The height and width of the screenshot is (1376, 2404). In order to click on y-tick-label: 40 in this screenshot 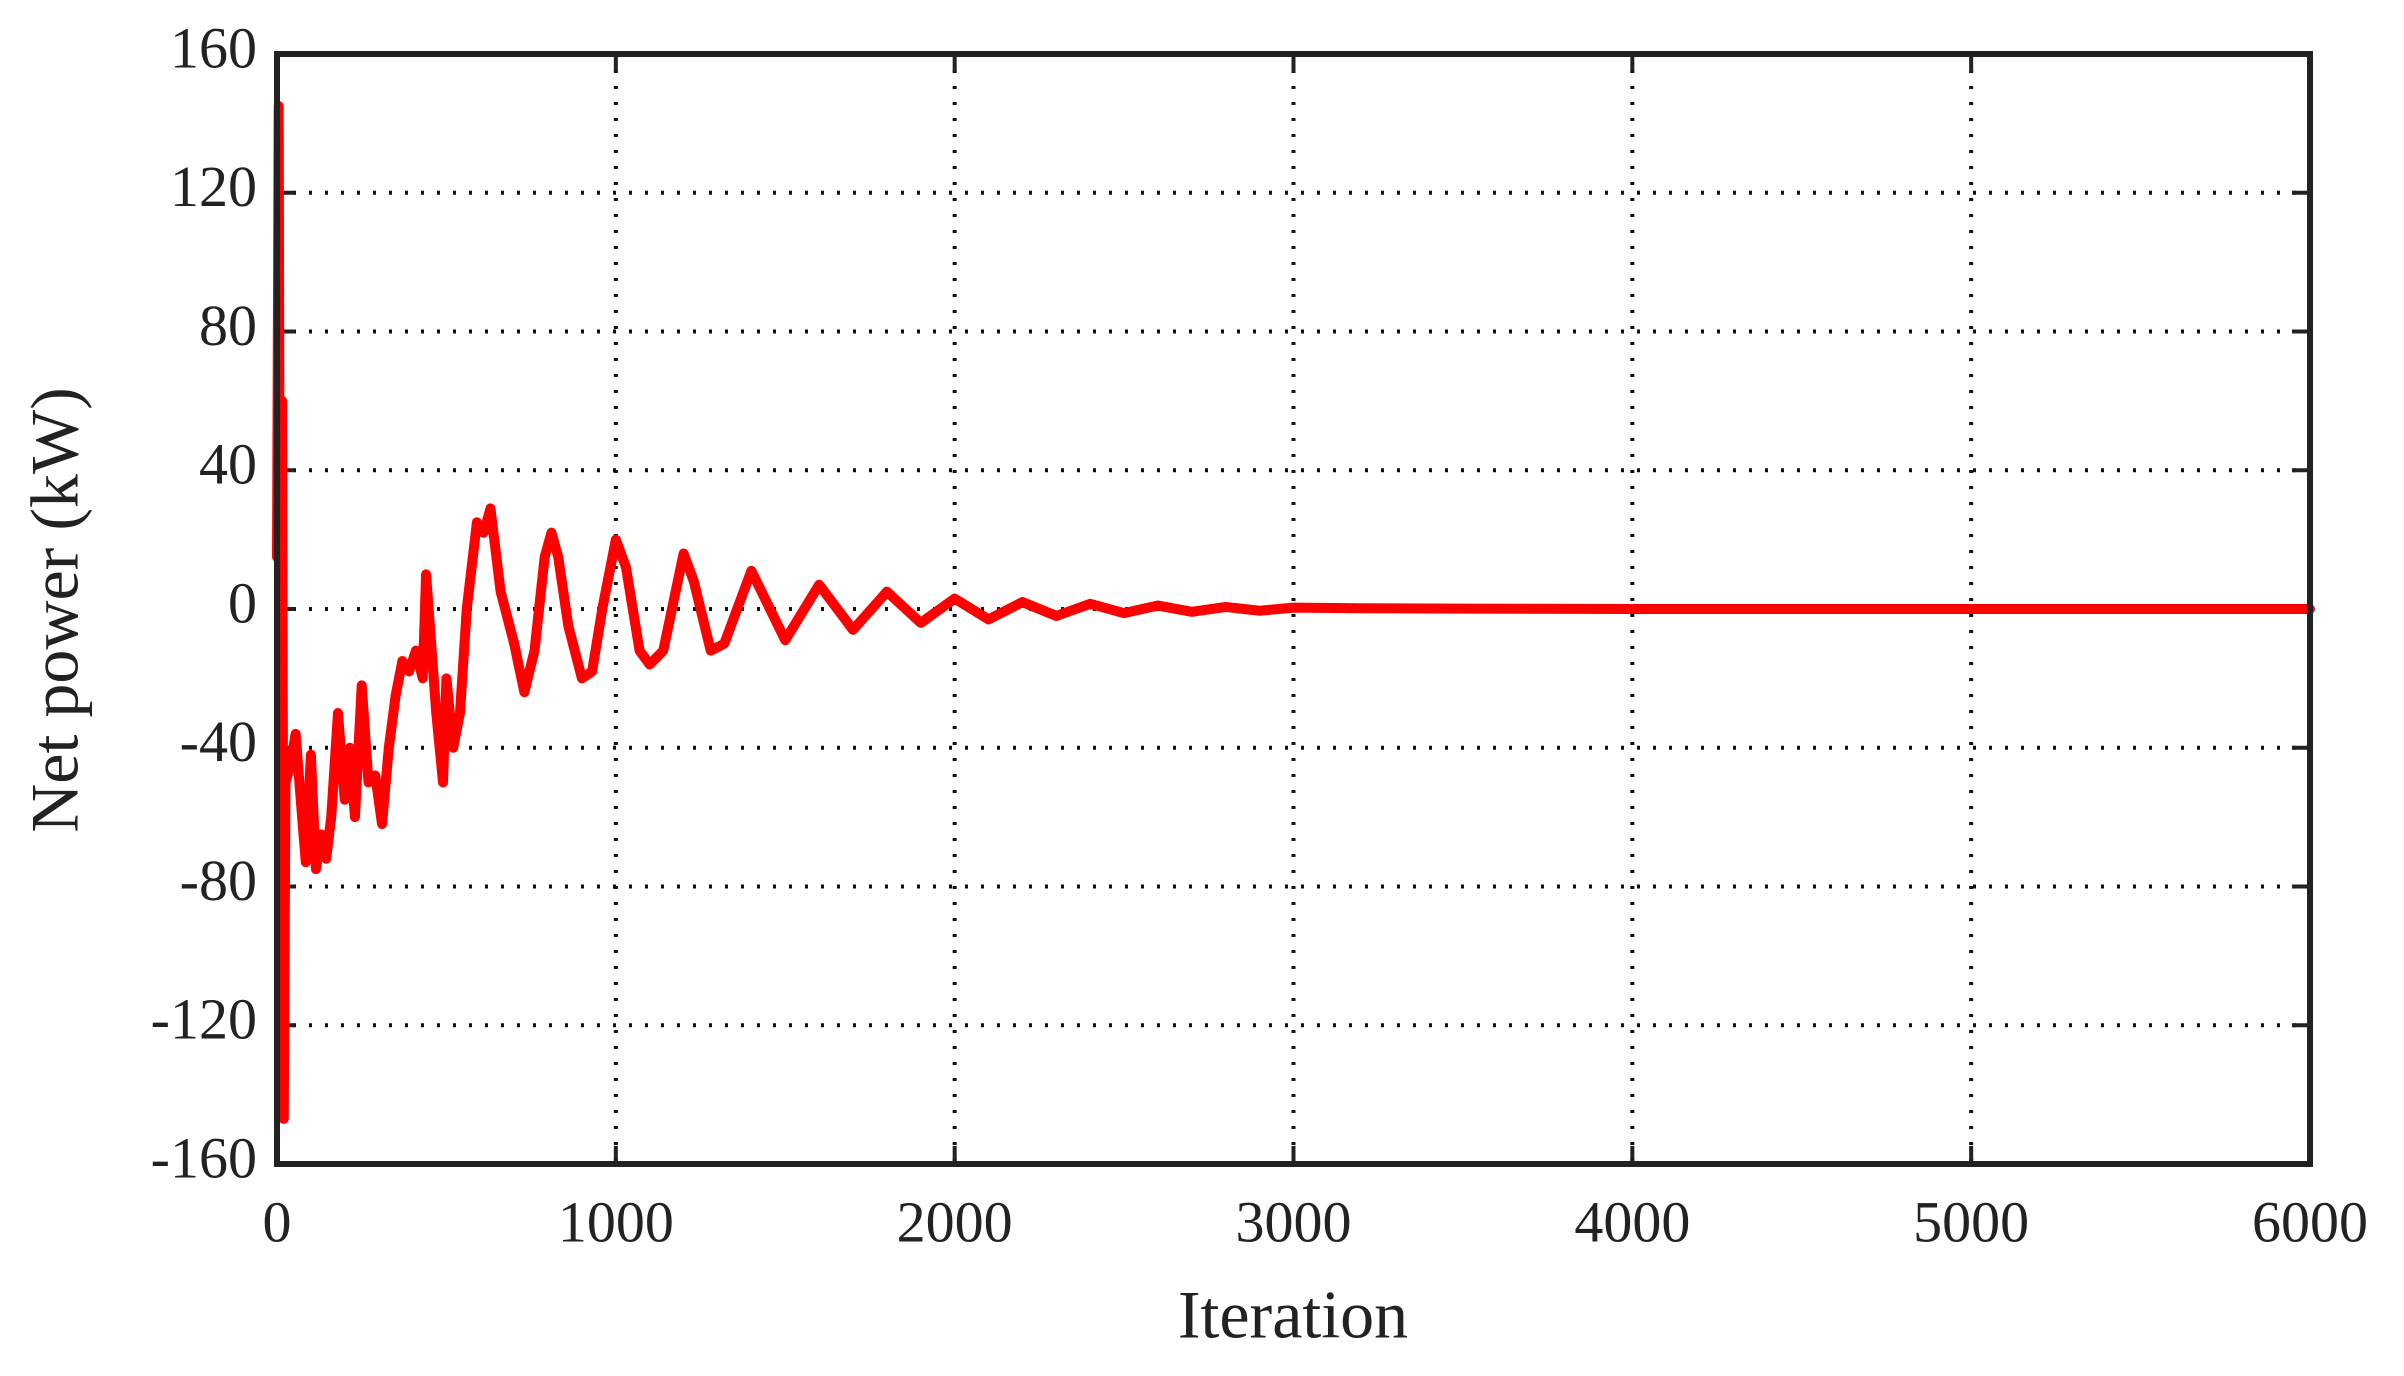, I will do `click(228, 464)`.